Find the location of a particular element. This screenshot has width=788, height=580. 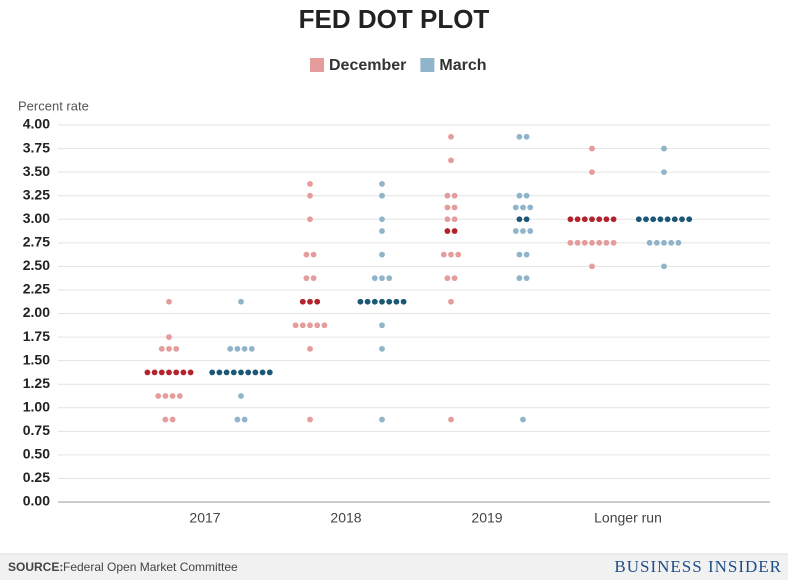

legend-label: March is located at coordinates (462, 65).